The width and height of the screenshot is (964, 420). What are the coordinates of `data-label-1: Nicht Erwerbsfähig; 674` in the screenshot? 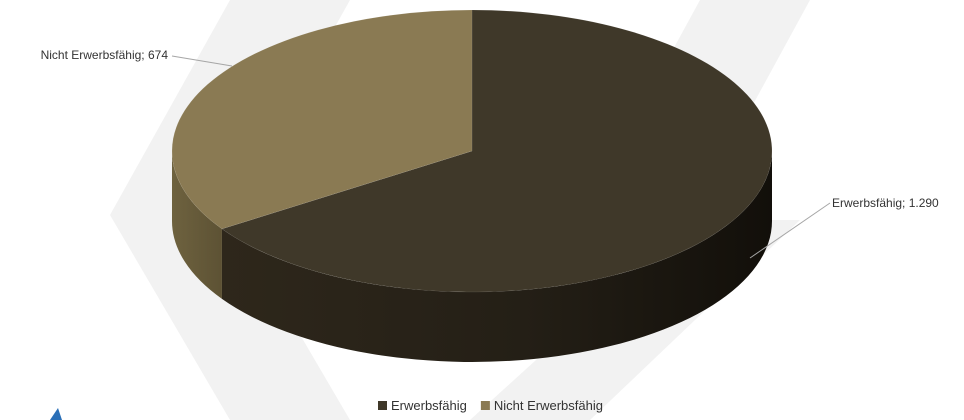 It's located at (105, 55).